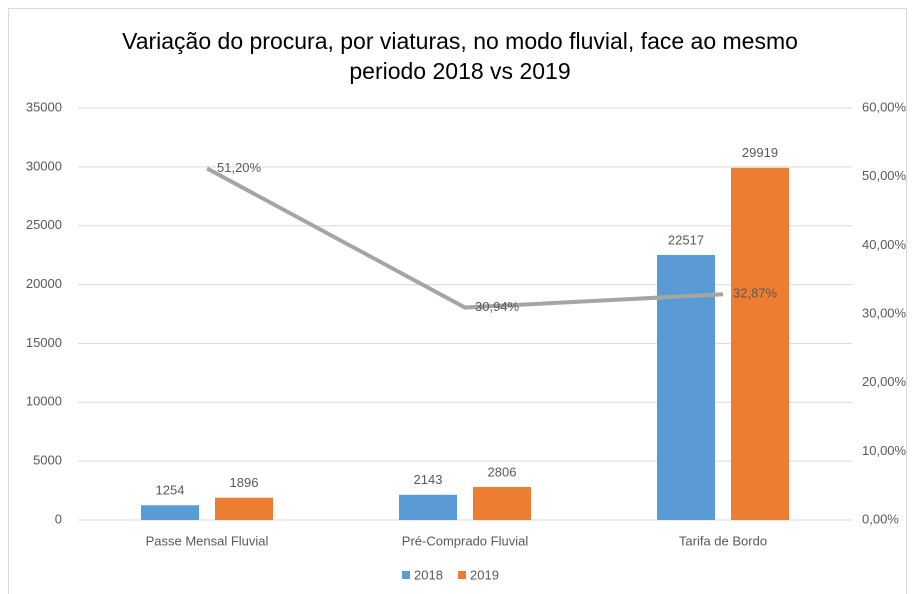 Image resolution: width=916 pixels, height=594 pixels. Describe the element at coordinates (755, 293) in the screenshot. I see `data-label: 32,87%` at that location.